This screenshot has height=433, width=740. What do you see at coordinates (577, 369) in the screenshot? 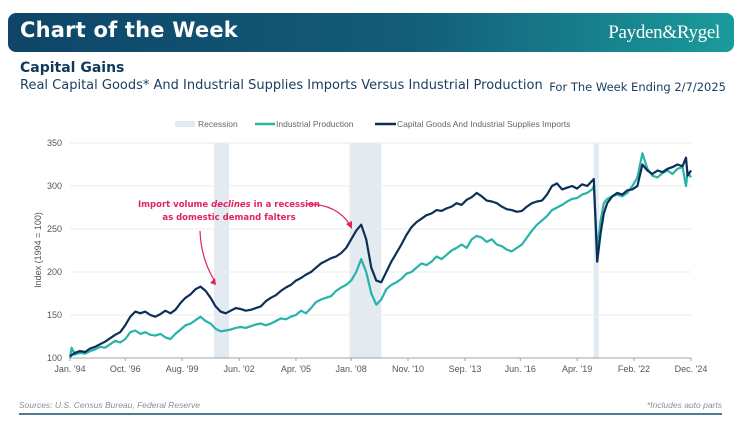
I see `x-tick-label: Apr. '19` at bounding box center [577, 369].